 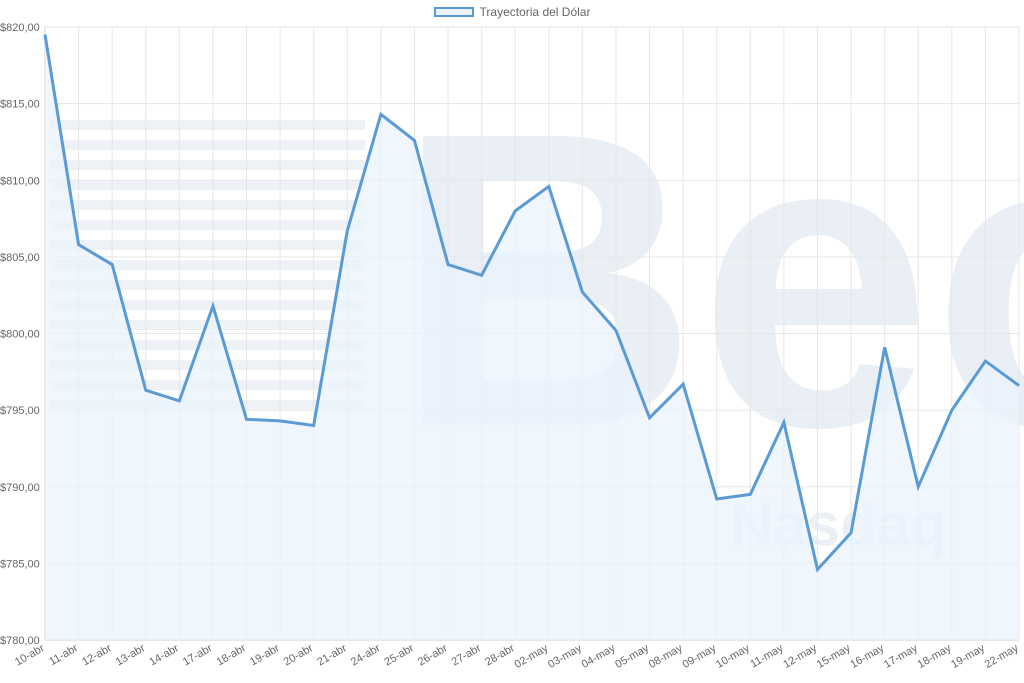 I want to click on x-tick-label: 17-abr, so click(x=198, y=655).